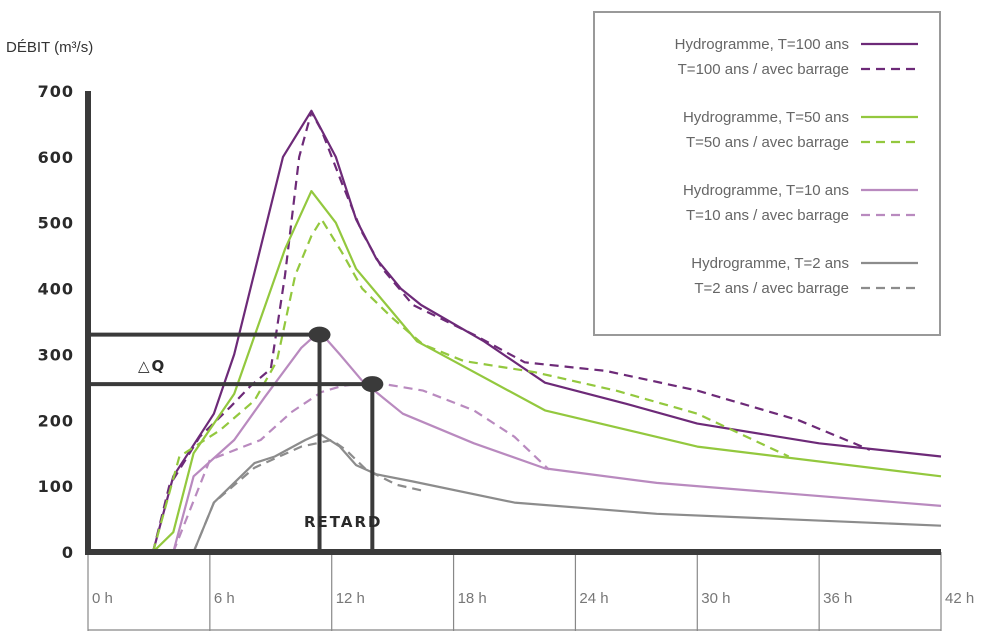 The width and height of the screenshot is (993, 631). I want to click on y-tick-label: 300, so click(56, 354).